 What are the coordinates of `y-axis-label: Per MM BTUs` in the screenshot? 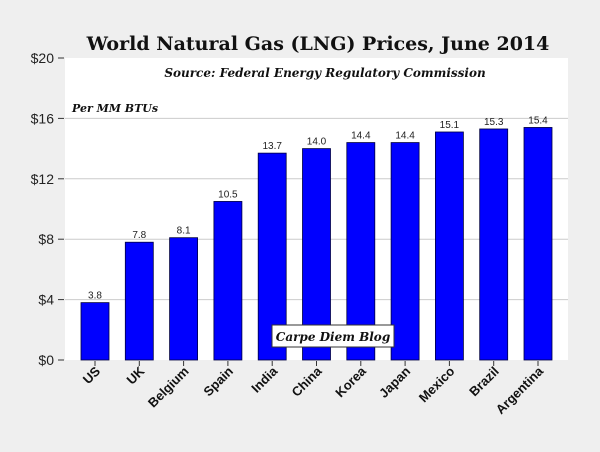 It's located at (114, 108).